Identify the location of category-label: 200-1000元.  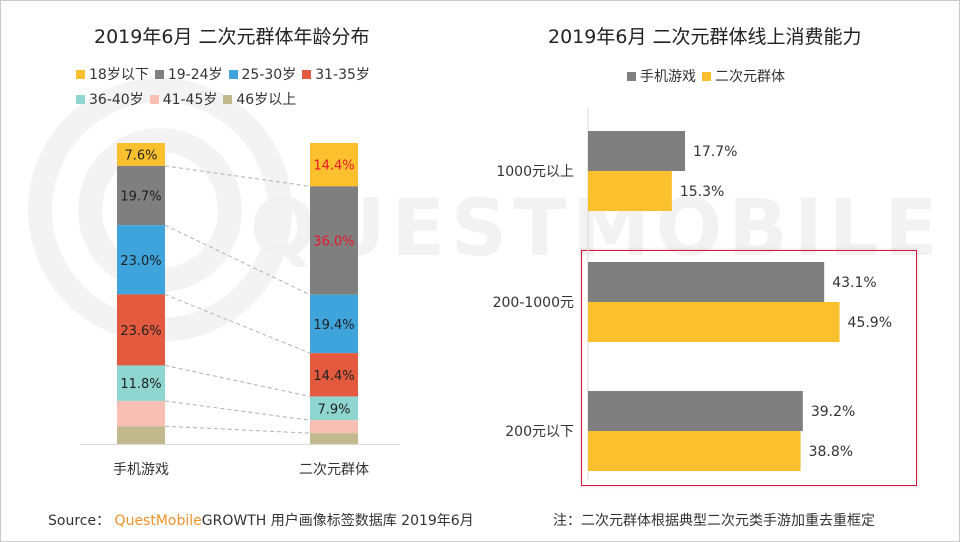
(533, 303).